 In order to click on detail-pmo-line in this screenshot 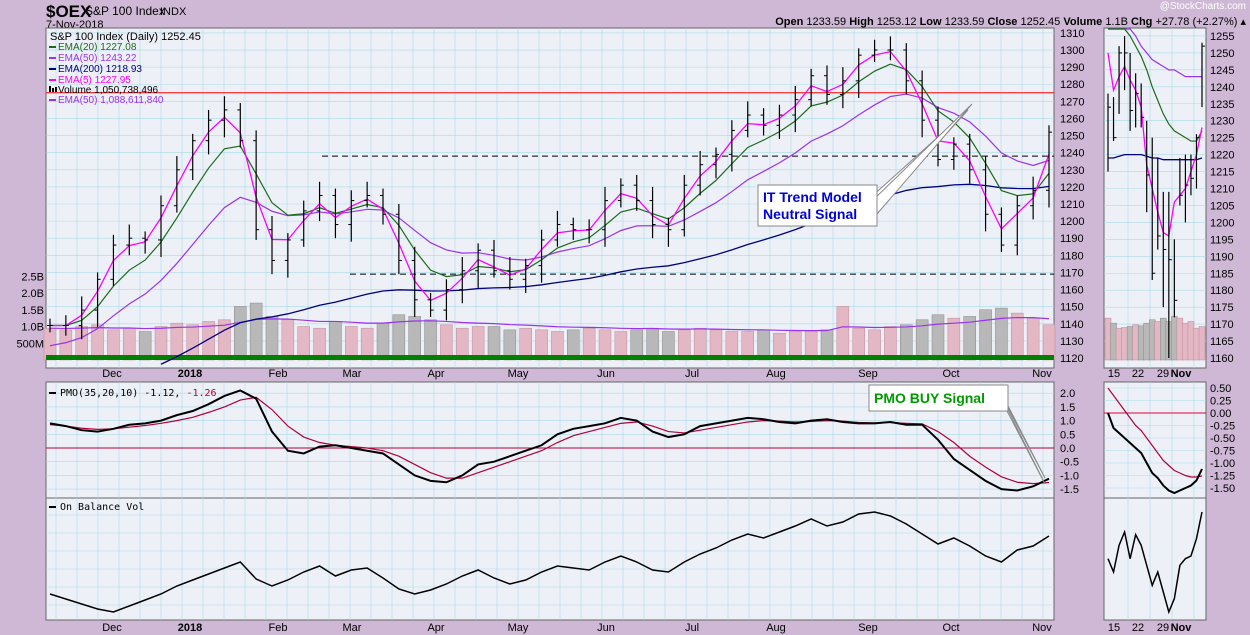, I will do `click(1155, 453)`.